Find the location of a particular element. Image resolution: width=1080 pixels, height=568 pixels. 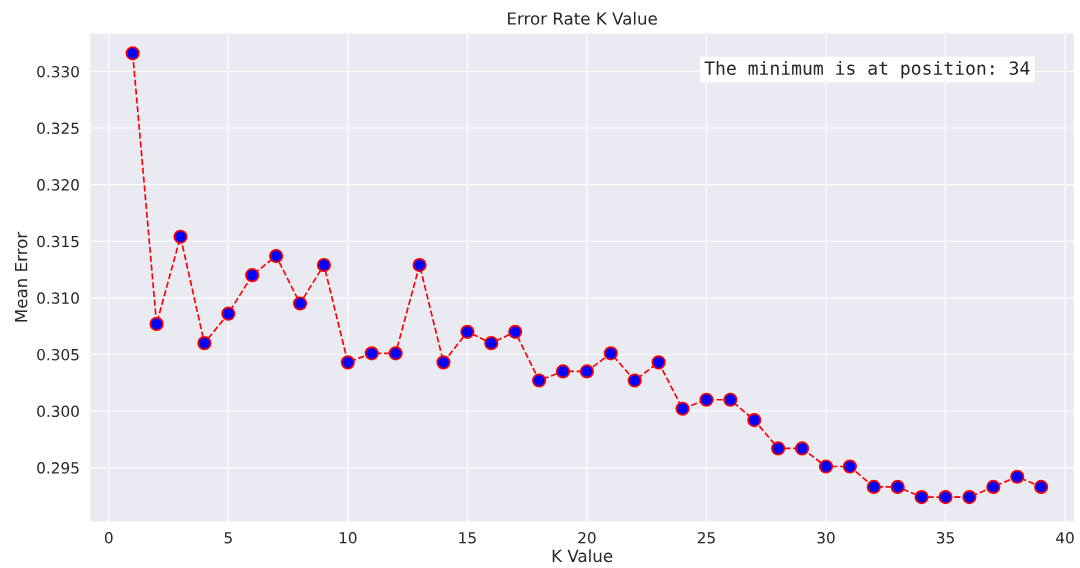

x-tick-label: 40 is located at coordinates (1065, 537).